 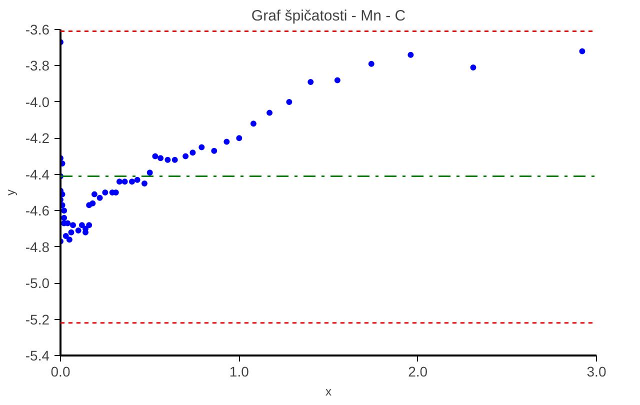 I want to click on y-tick-label: -4.2, so click(x=37, y=138).